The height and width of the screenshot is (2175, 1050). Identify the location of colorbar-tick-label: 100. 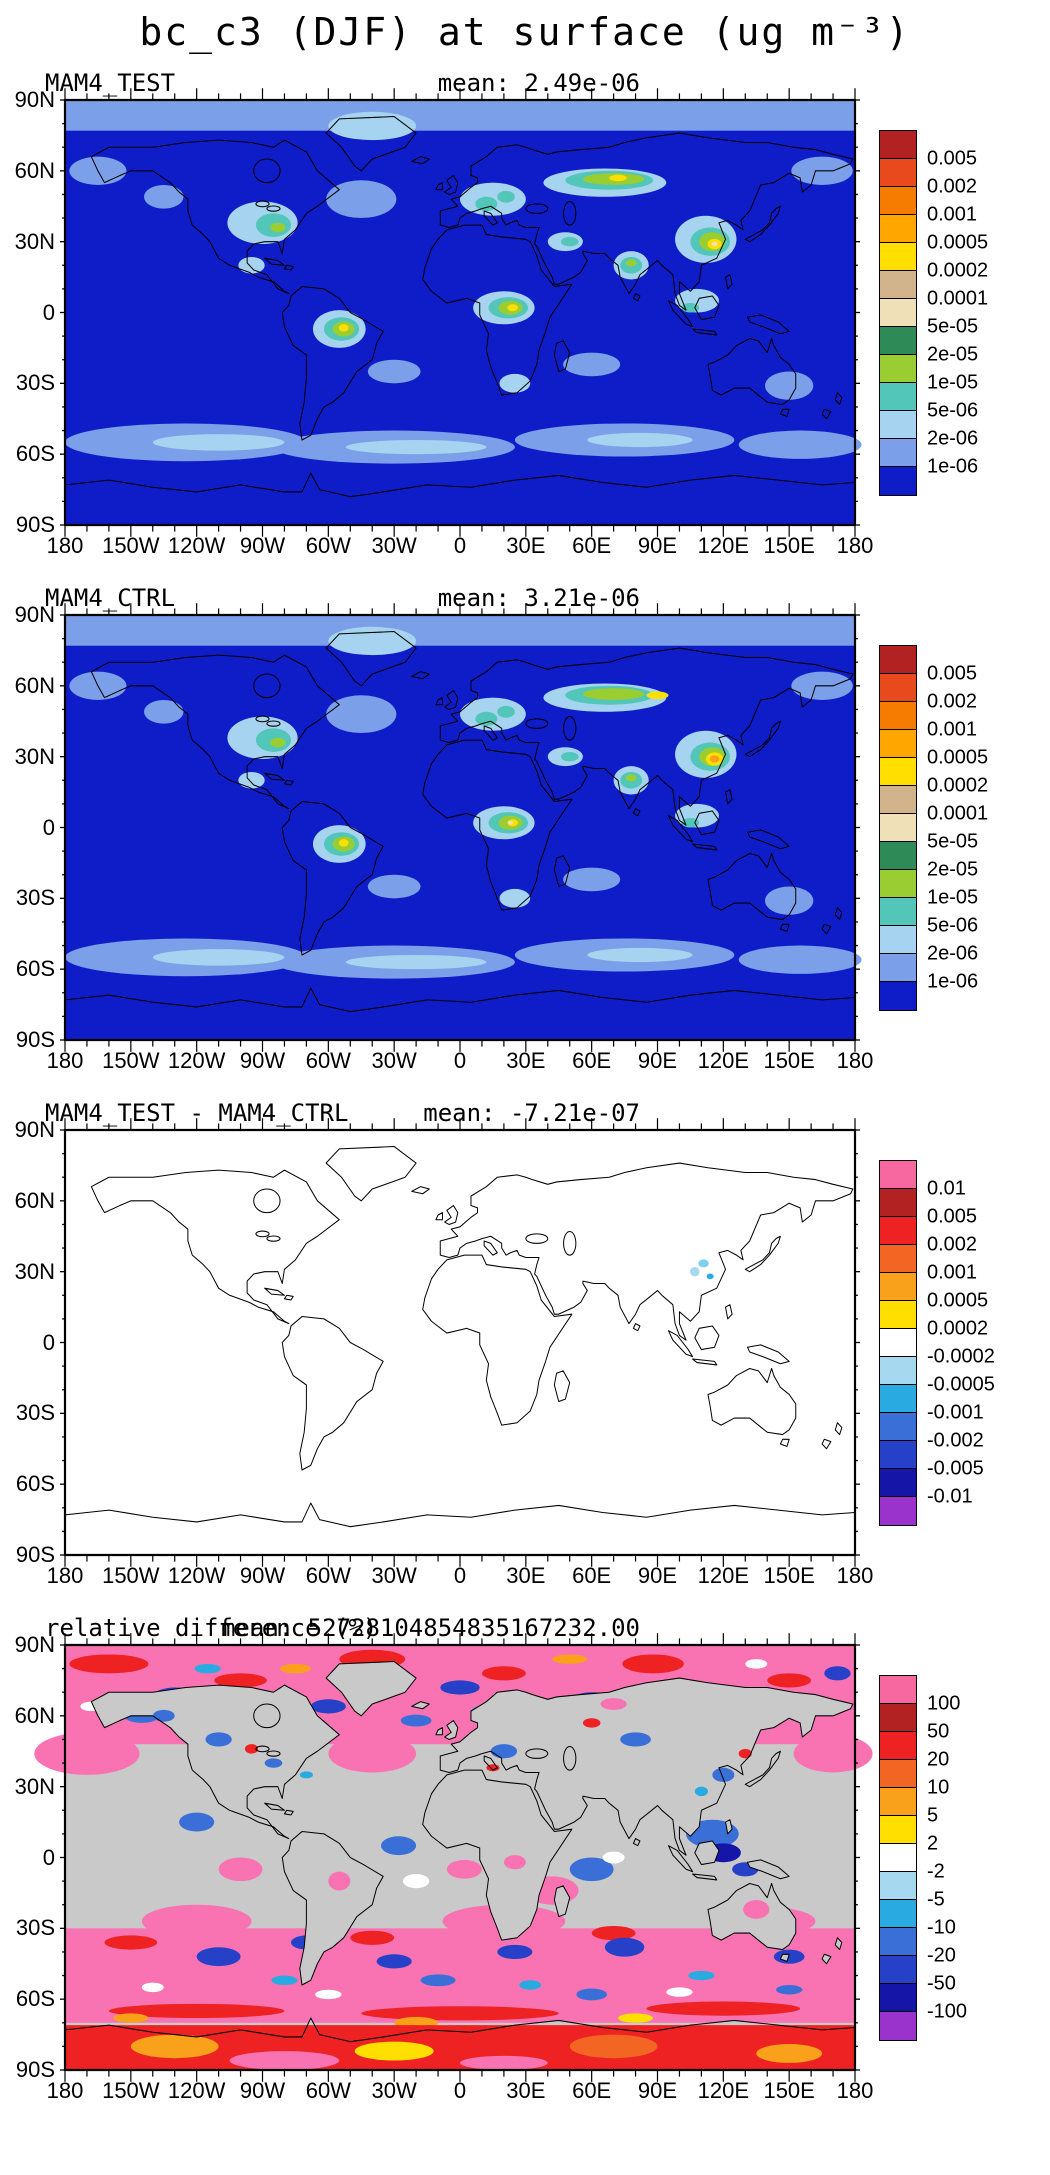
(944, 1703).